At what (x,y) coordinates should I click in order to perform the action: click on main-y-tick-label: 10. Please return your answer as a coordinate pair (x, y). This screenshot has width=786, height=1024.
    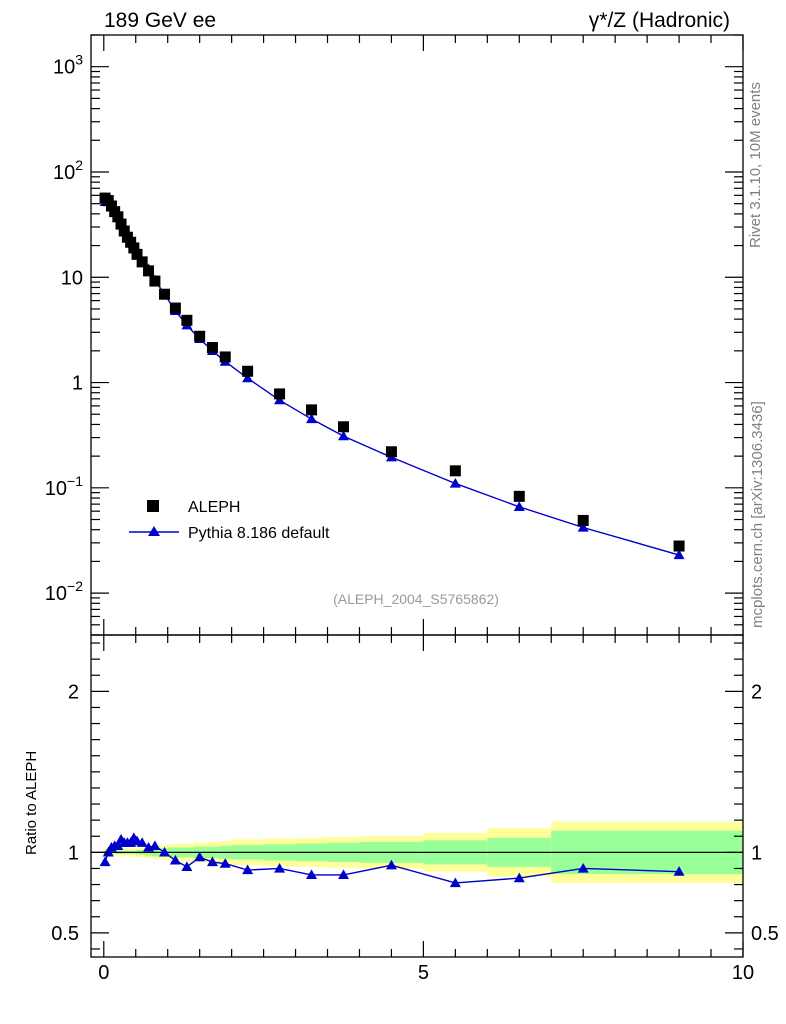
    Looking at the image, I should click on (72, 278).